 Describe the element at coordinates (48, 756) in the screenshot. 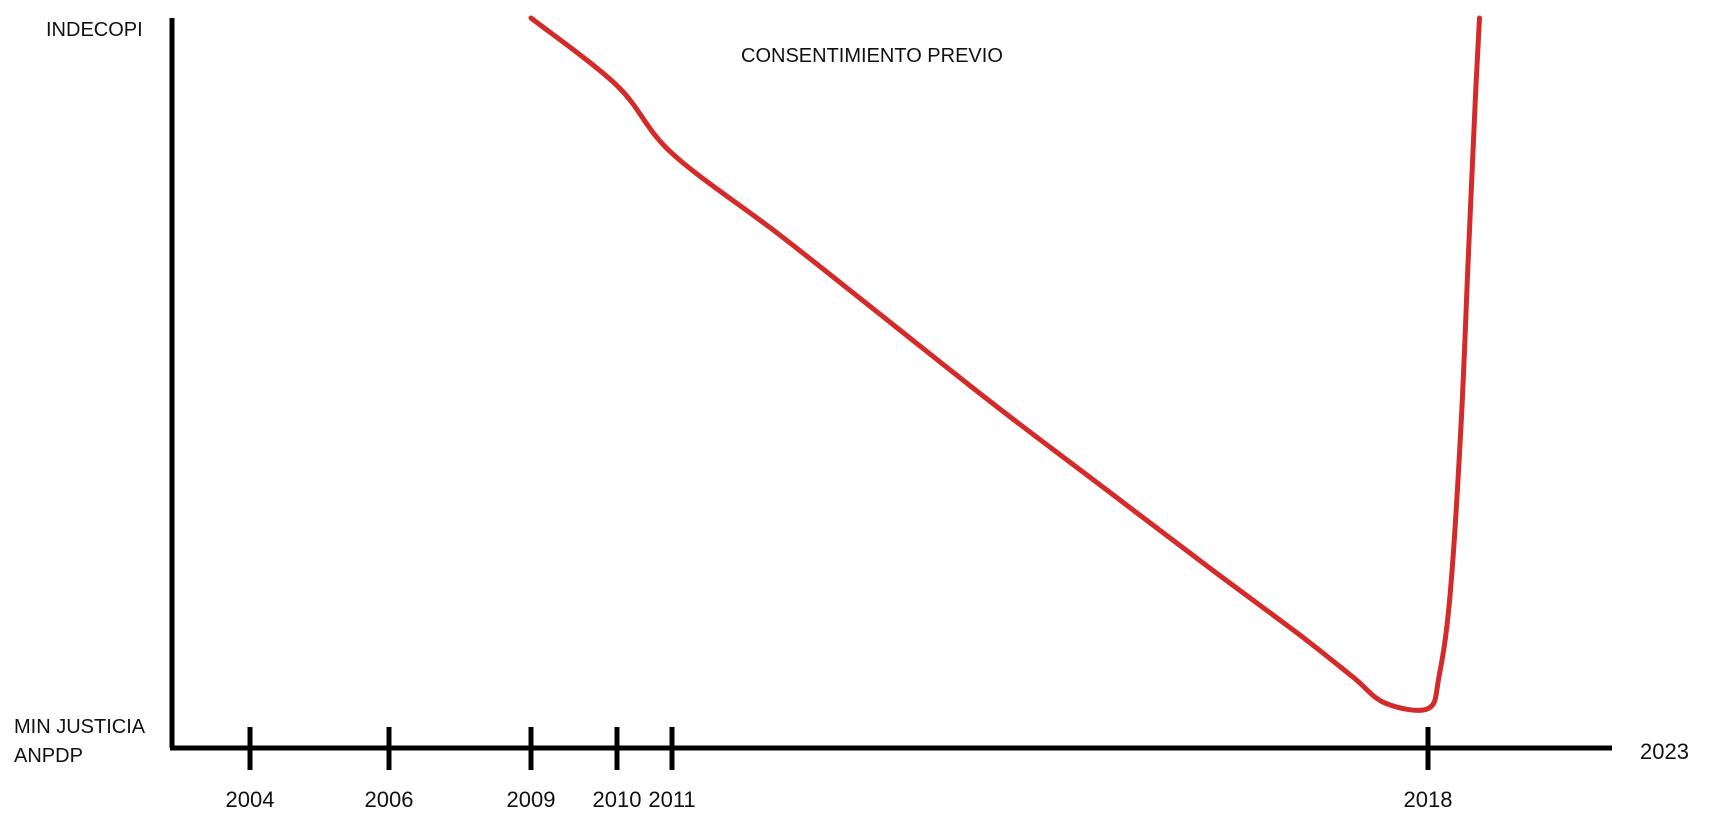

I see `y-axis-bottom-label-line-2: ANPDP` at that location.